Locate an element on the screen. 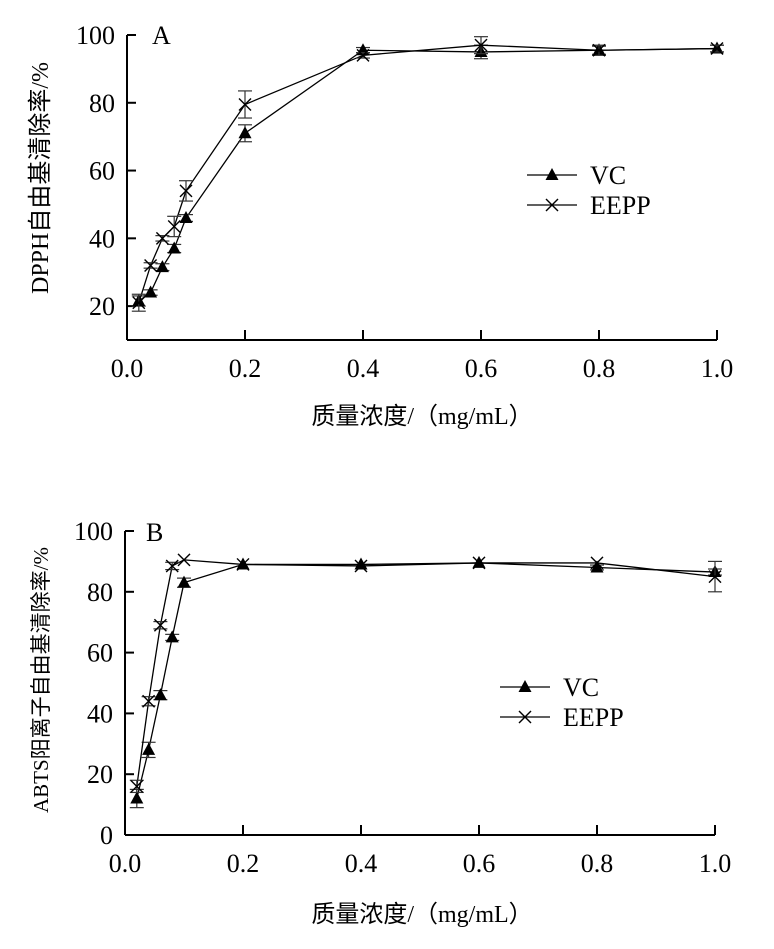 The width and height of the screenshot is (774, 949). y-axis-title: ABTS阳离子自由基清除率/% is located at coordinates (41, 680).